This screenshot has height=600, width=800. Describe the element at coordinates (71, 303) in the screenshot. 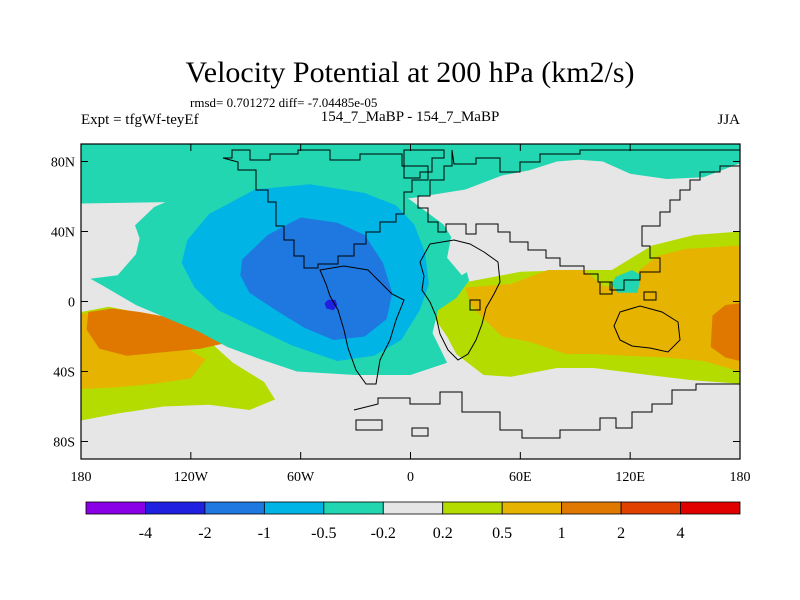

I see `y-tick-label: 0` at that location.